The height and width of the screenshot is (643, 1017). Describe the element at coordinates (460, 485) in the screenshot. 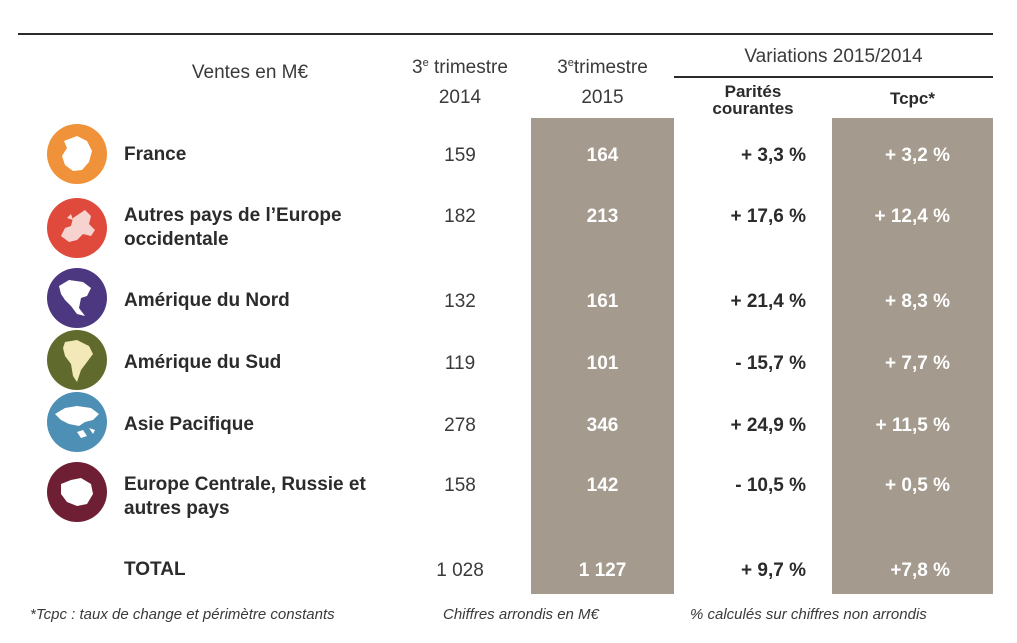

I see `value-2014: 158` at that location.